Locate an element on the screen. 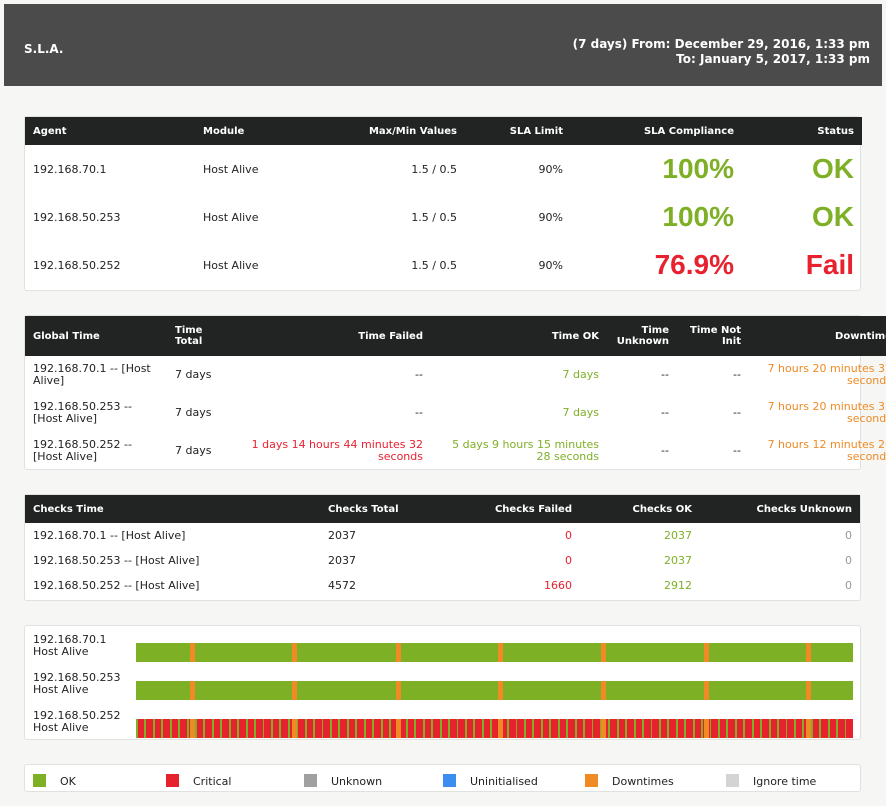 The width and height of the screenshot is (886, 806). sla-cell-agent: 192.168.50.252 is located at coordinates (77, 265).